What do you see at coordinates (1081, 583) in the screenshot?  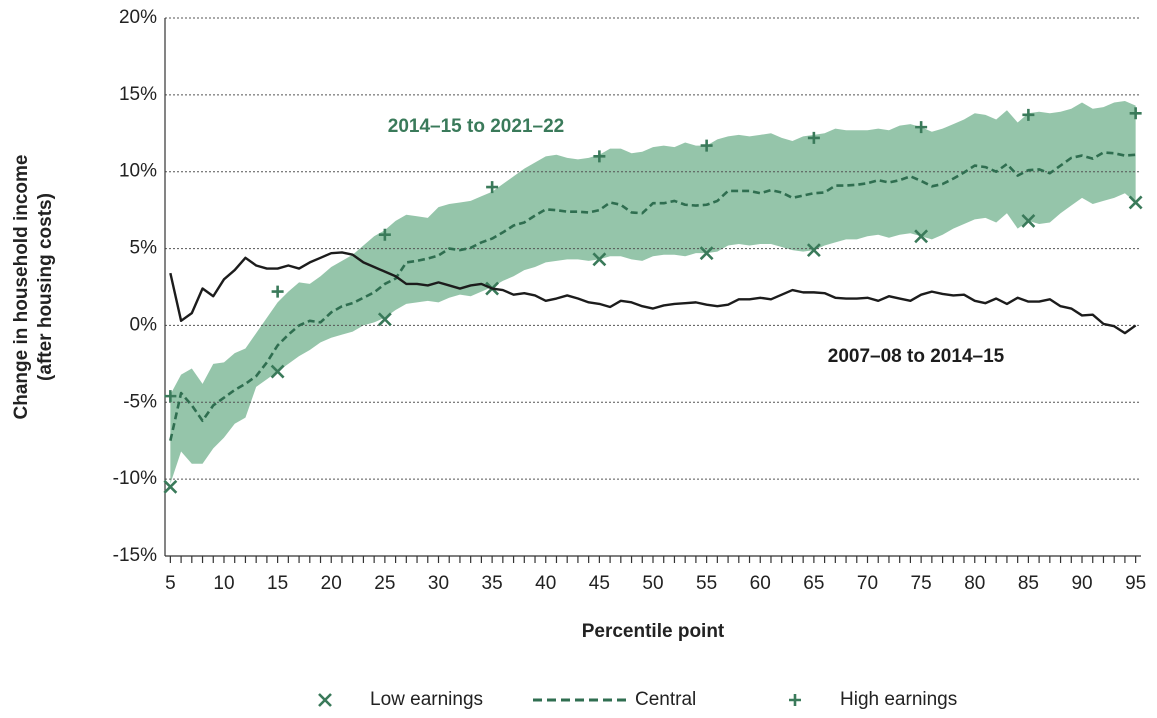 I see `x-tick-label: 90` at bounding box center [1081, 583].